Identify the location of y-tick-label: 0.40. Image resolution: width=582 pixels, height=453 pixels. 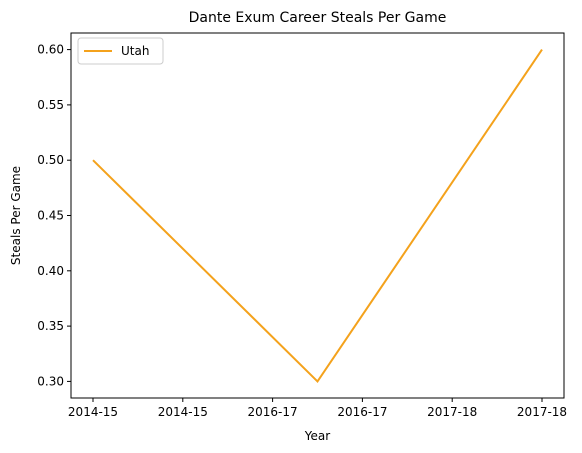
(50, 271).